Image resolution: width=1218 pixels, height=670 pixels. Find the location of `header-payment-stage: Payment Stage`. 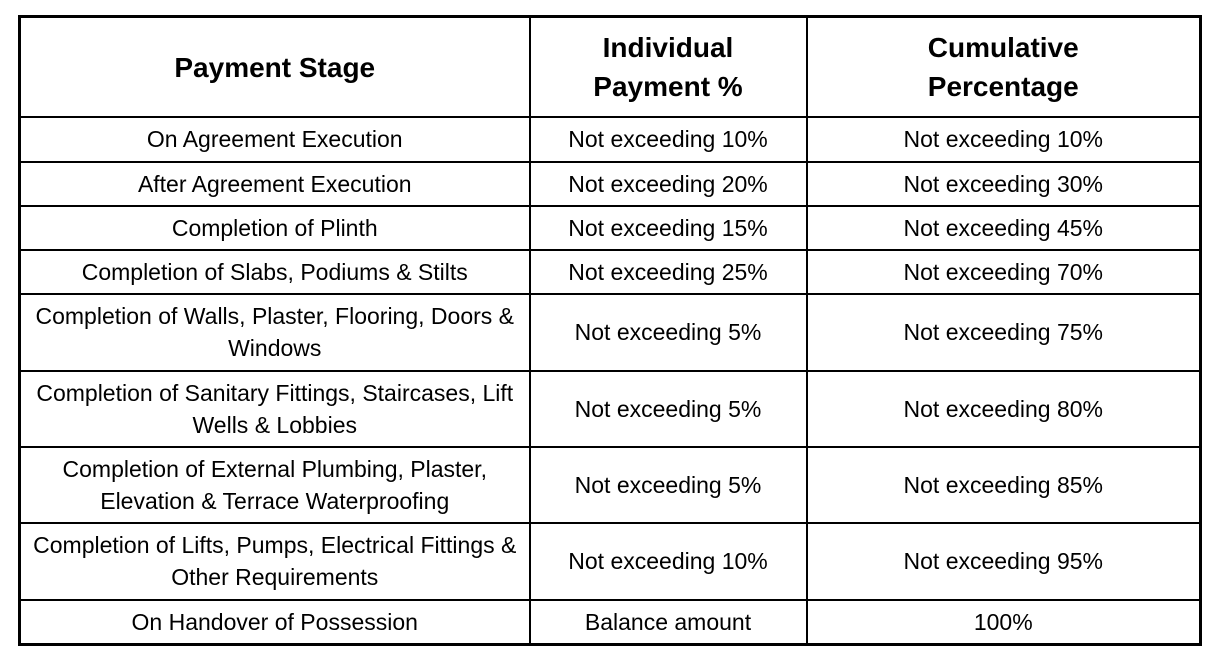

header-payment-stage: Payment Stage is located at coordinates (274, 67).